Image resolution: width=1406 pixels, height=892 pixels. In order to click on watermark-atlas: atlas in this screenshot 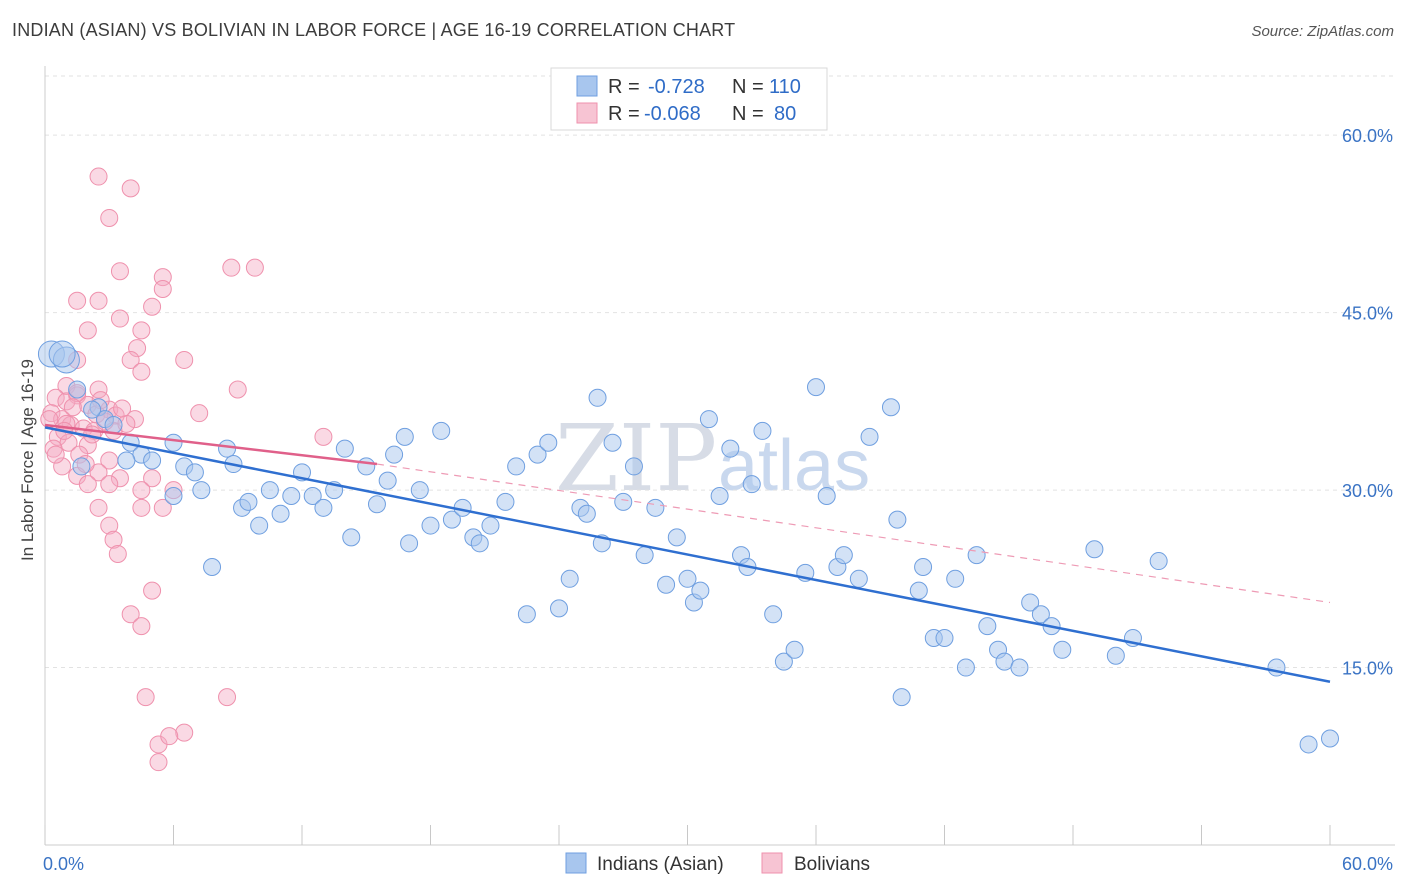, I will do `click(794, 466)`.